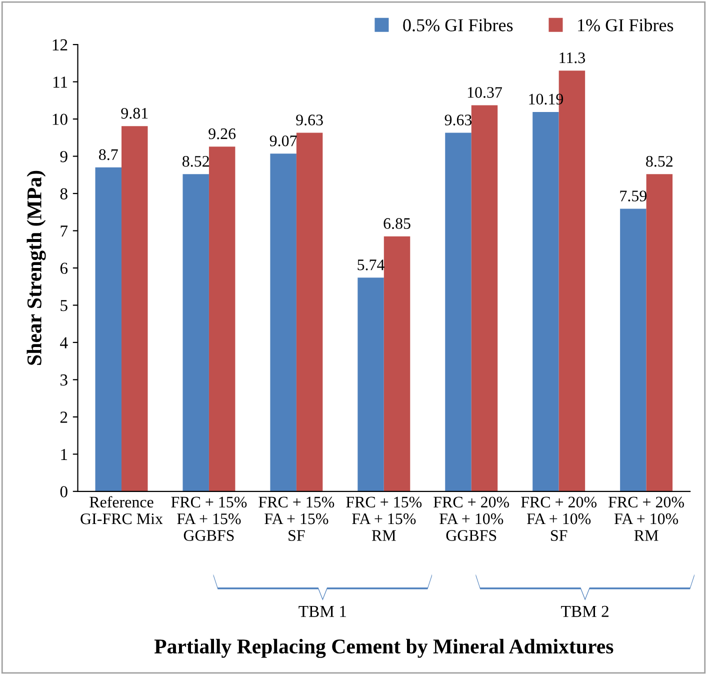 The width and height of the screenshot is (707, 675). Describe the element at coordinates (64, 268) in the screenshot. I see `y-tick-label: 6` at that location.